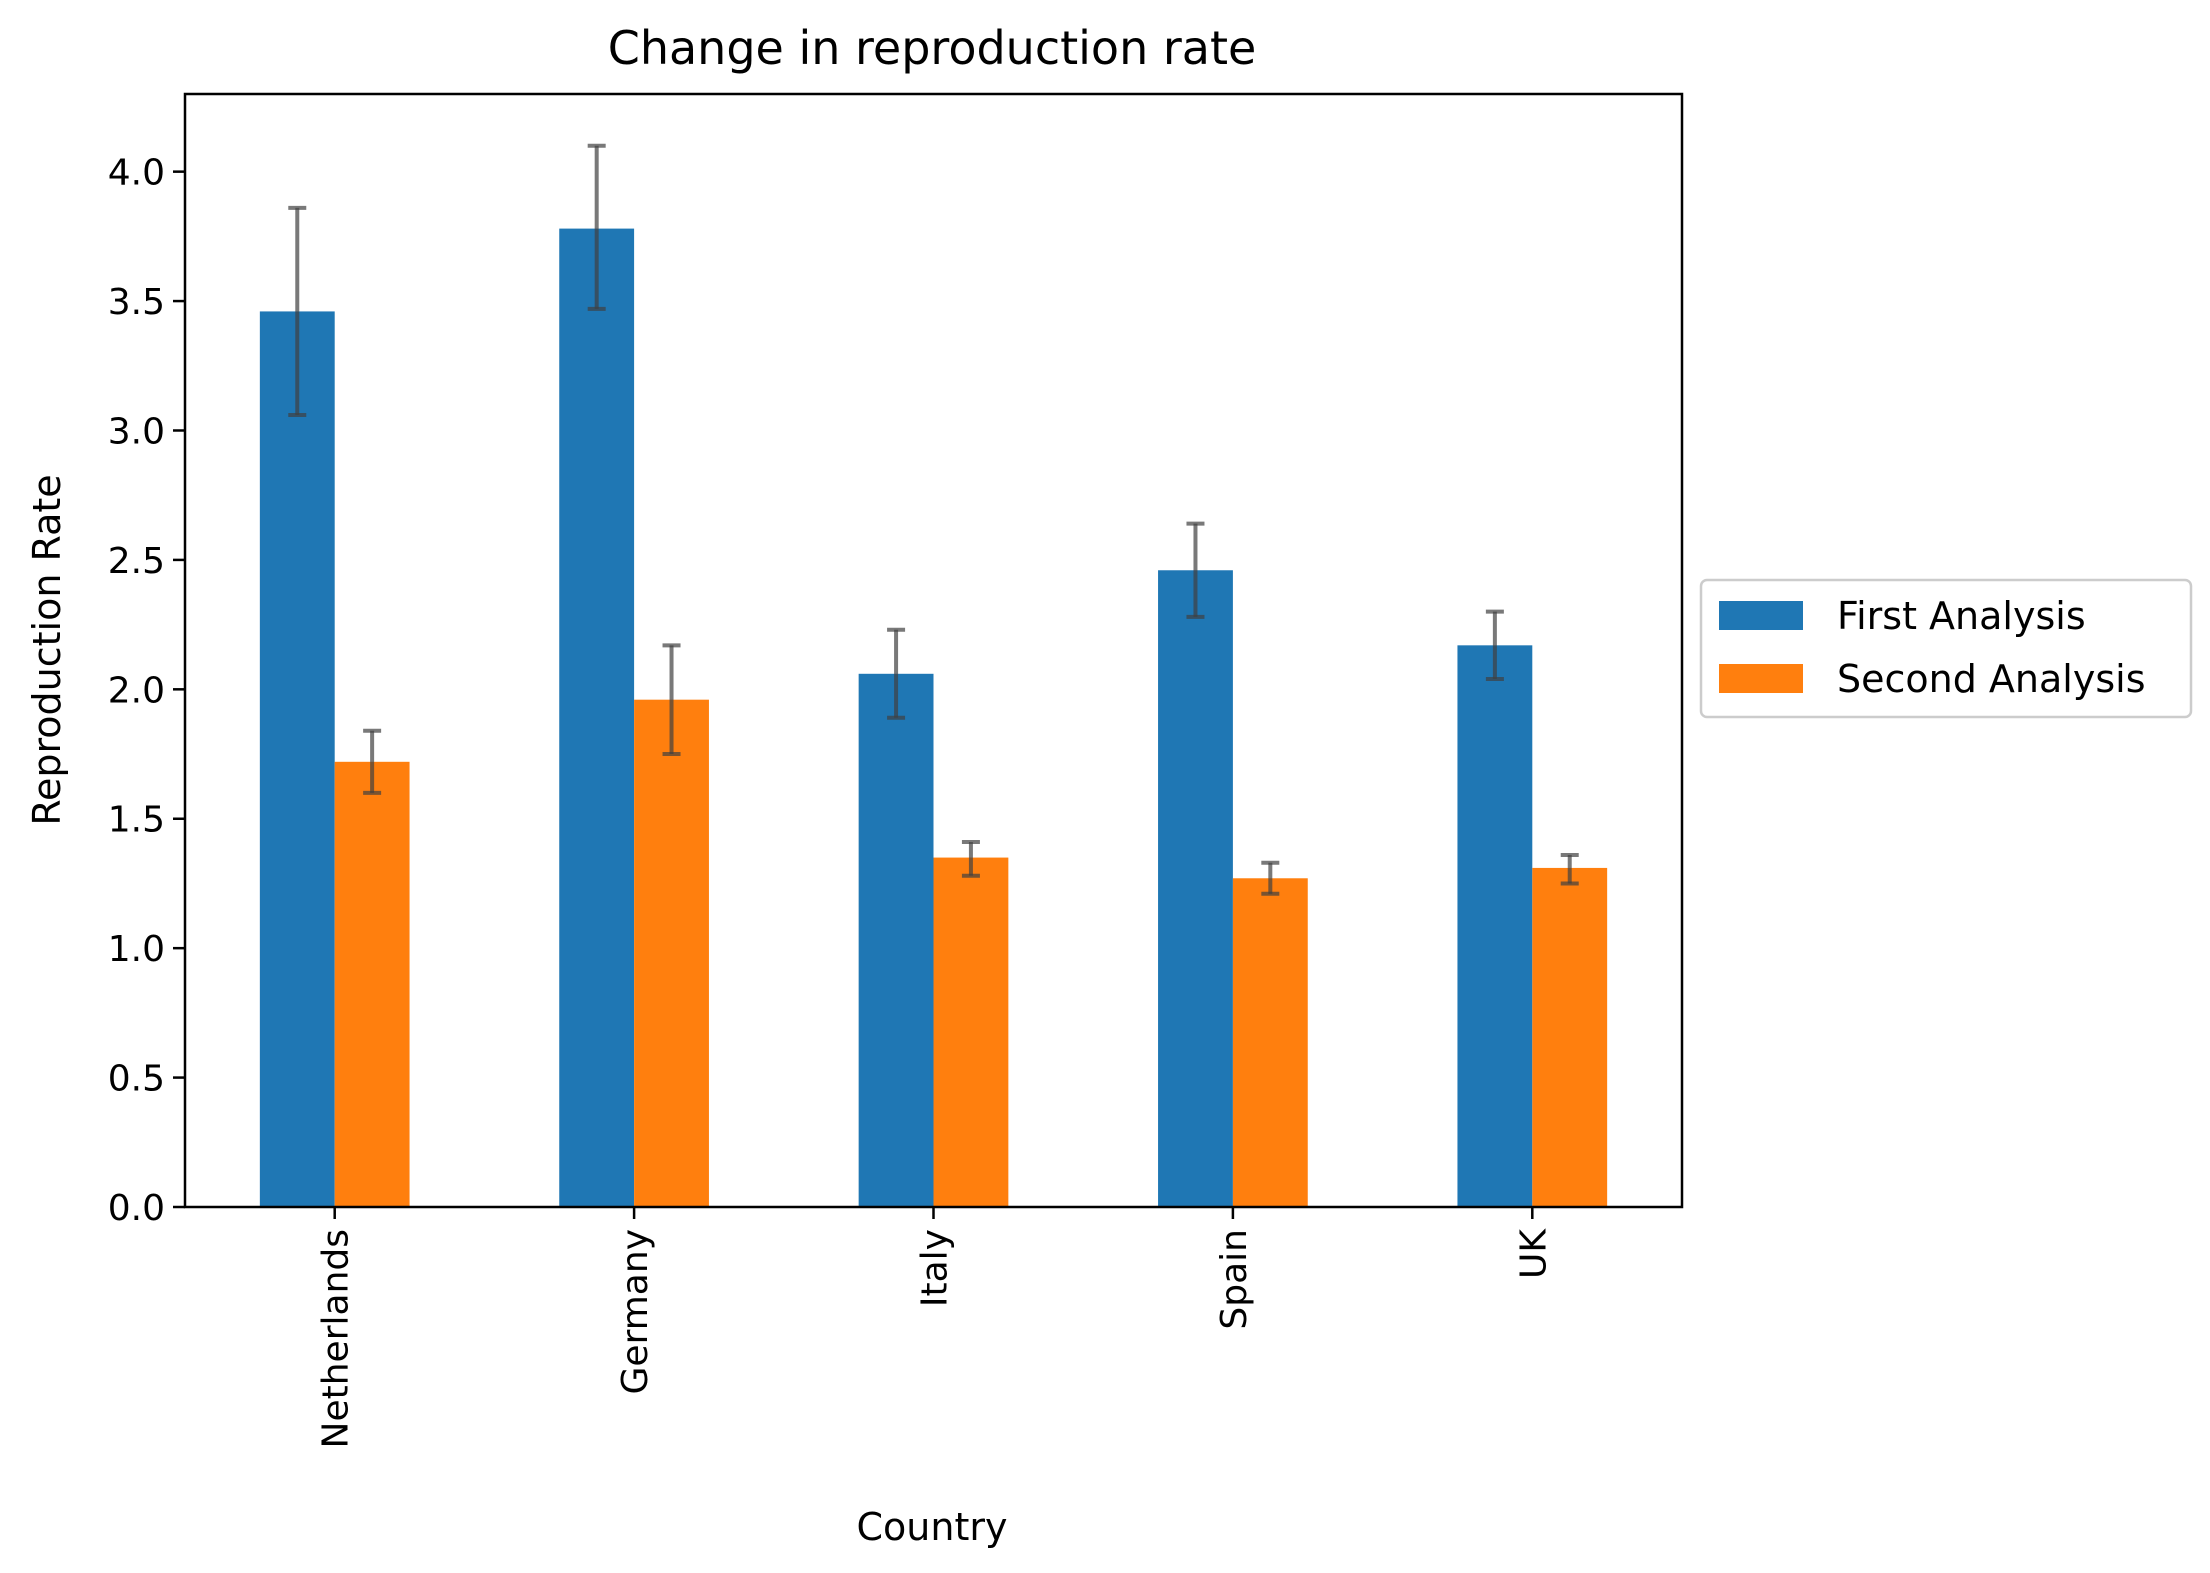 The image size is (2210, 1573). Describe the element at coordinates (1761, 678) in the screenshot. I see `legend-swatch-second-analysis` at that location.